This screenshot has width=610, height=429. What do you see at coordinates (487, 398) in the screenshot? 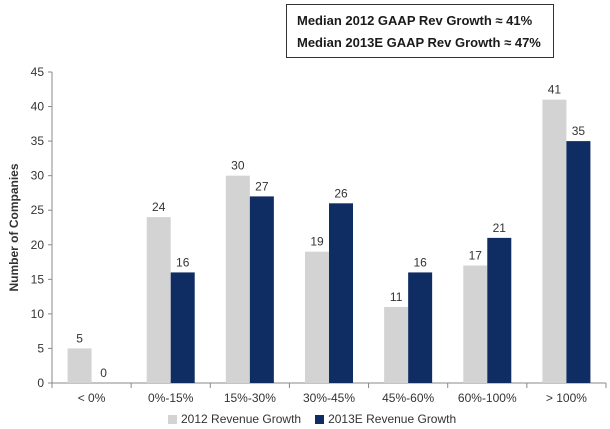
I see `x-tick-label: 60%-100%` at bounding box center [487, 398].